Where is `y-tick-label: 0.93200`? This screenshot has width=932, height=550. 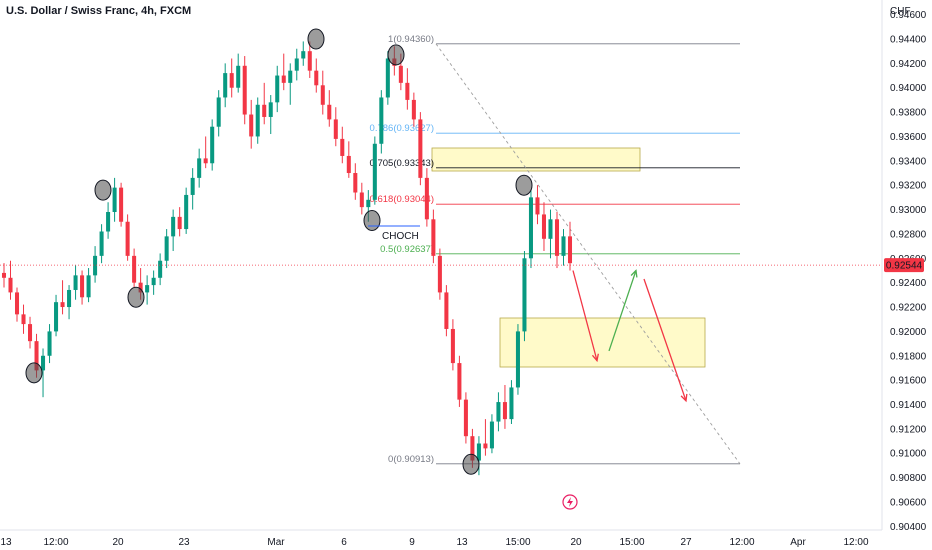
y-tick-label: 0.93200 is located at coordinates (908, 186).